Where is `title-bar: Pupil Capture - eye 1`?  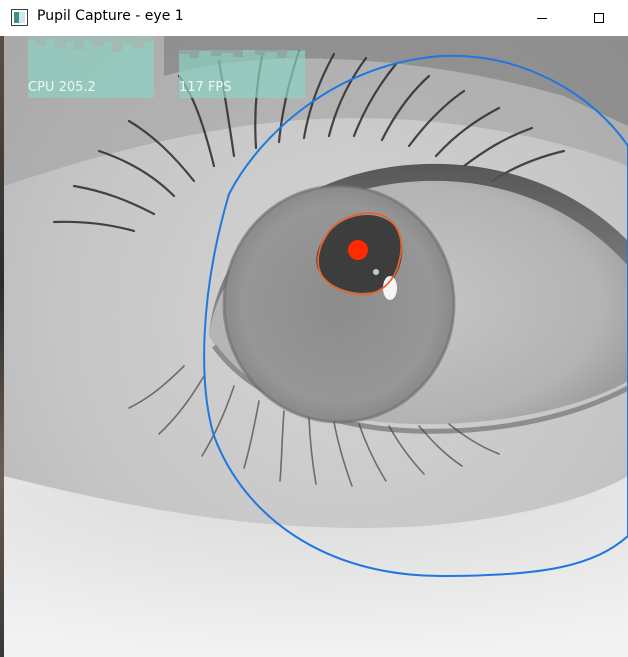
title-bar: Pupil Capture - eye 1 is located at coordinates (314, 18).